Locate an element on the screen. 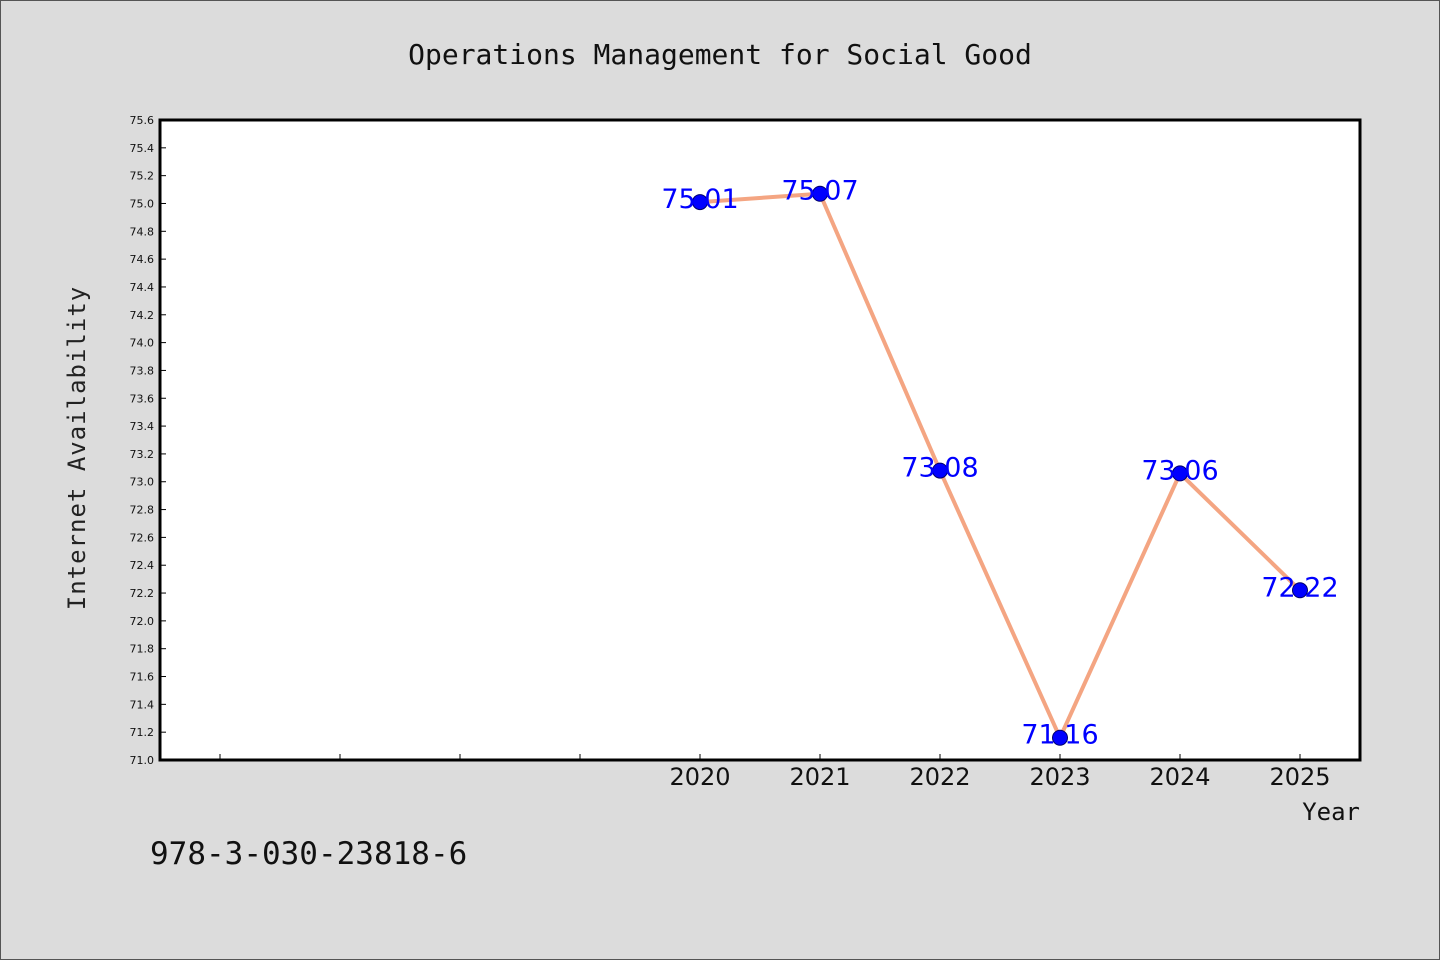  x-tick-label: 2021 is located at coordinates (819, 777).